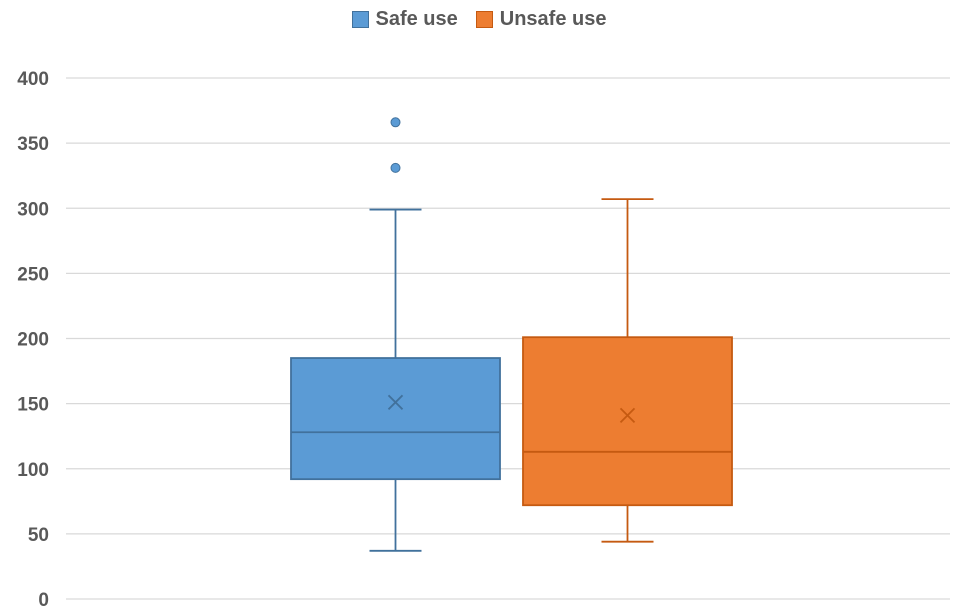 The height and width of the screenshot is (608, 958). Describe the element at coordinates (395, 419) in the screenshot. I see `box-safe-use` at that location.